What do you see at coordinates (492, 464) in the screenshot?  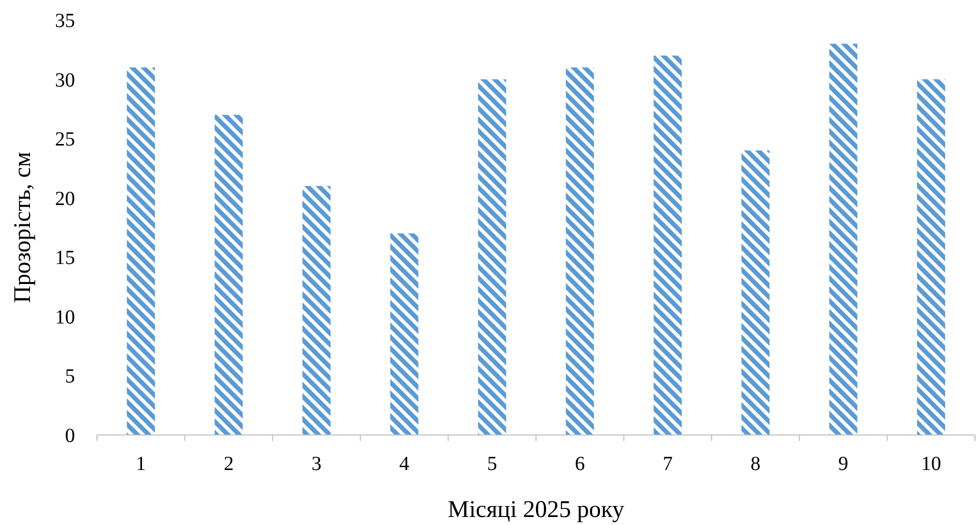 I see `x-tick-label: 5` at bounding box center [492, 464].